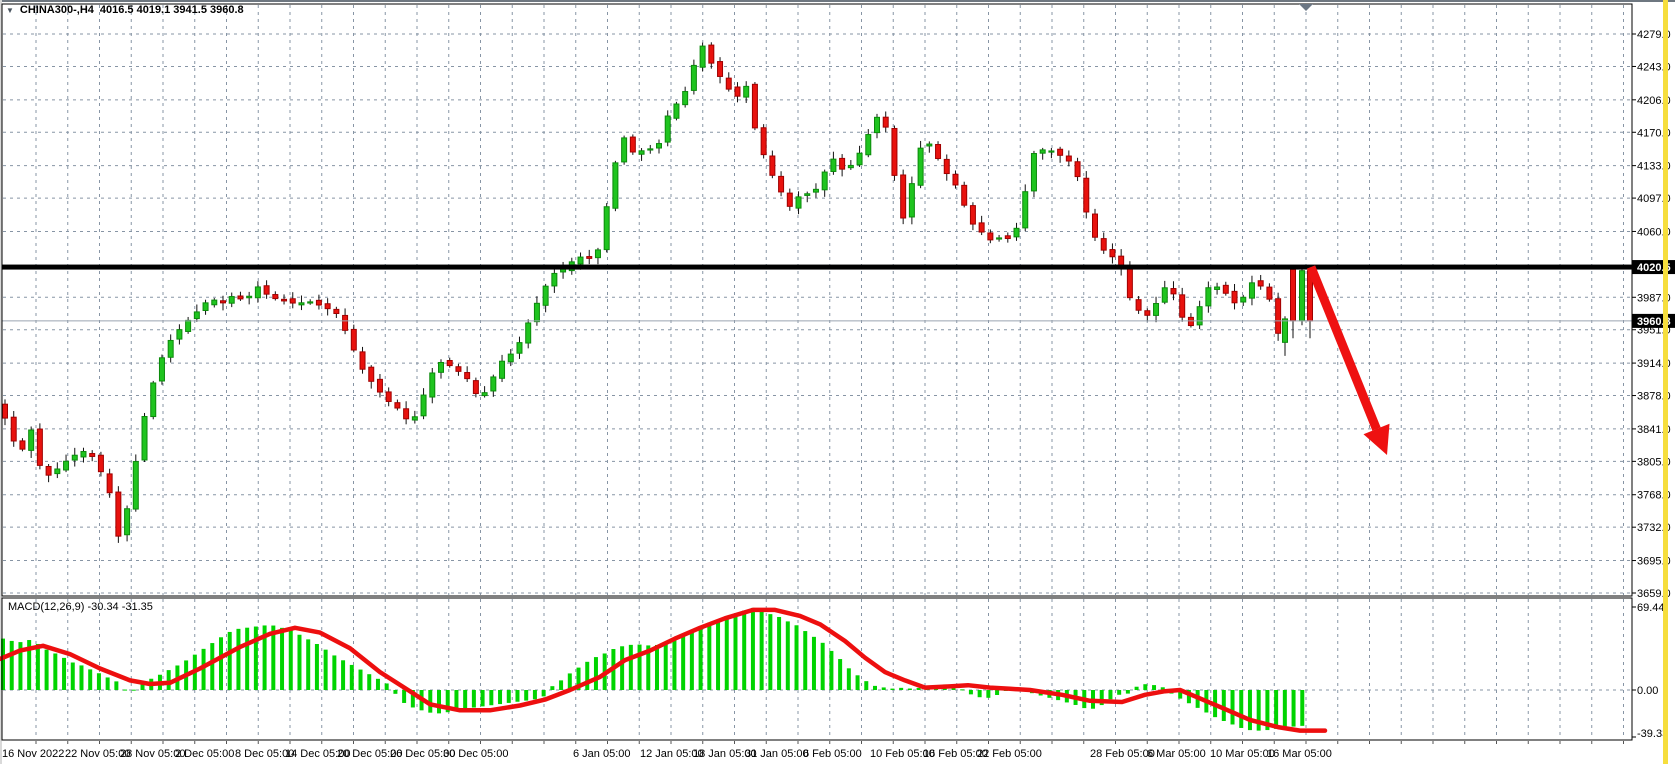 Image resolution: width=1675 pixels, height=764 pixels. I want to click on svg-text: 31 Jan 05:00, so click(777, 754).